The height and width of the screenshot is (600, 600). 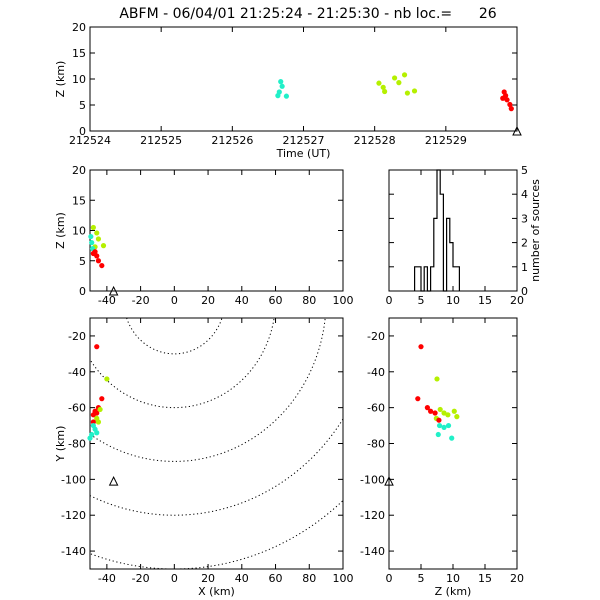 I want to click on y-tick-label: 0, so click(x=82, y=131).